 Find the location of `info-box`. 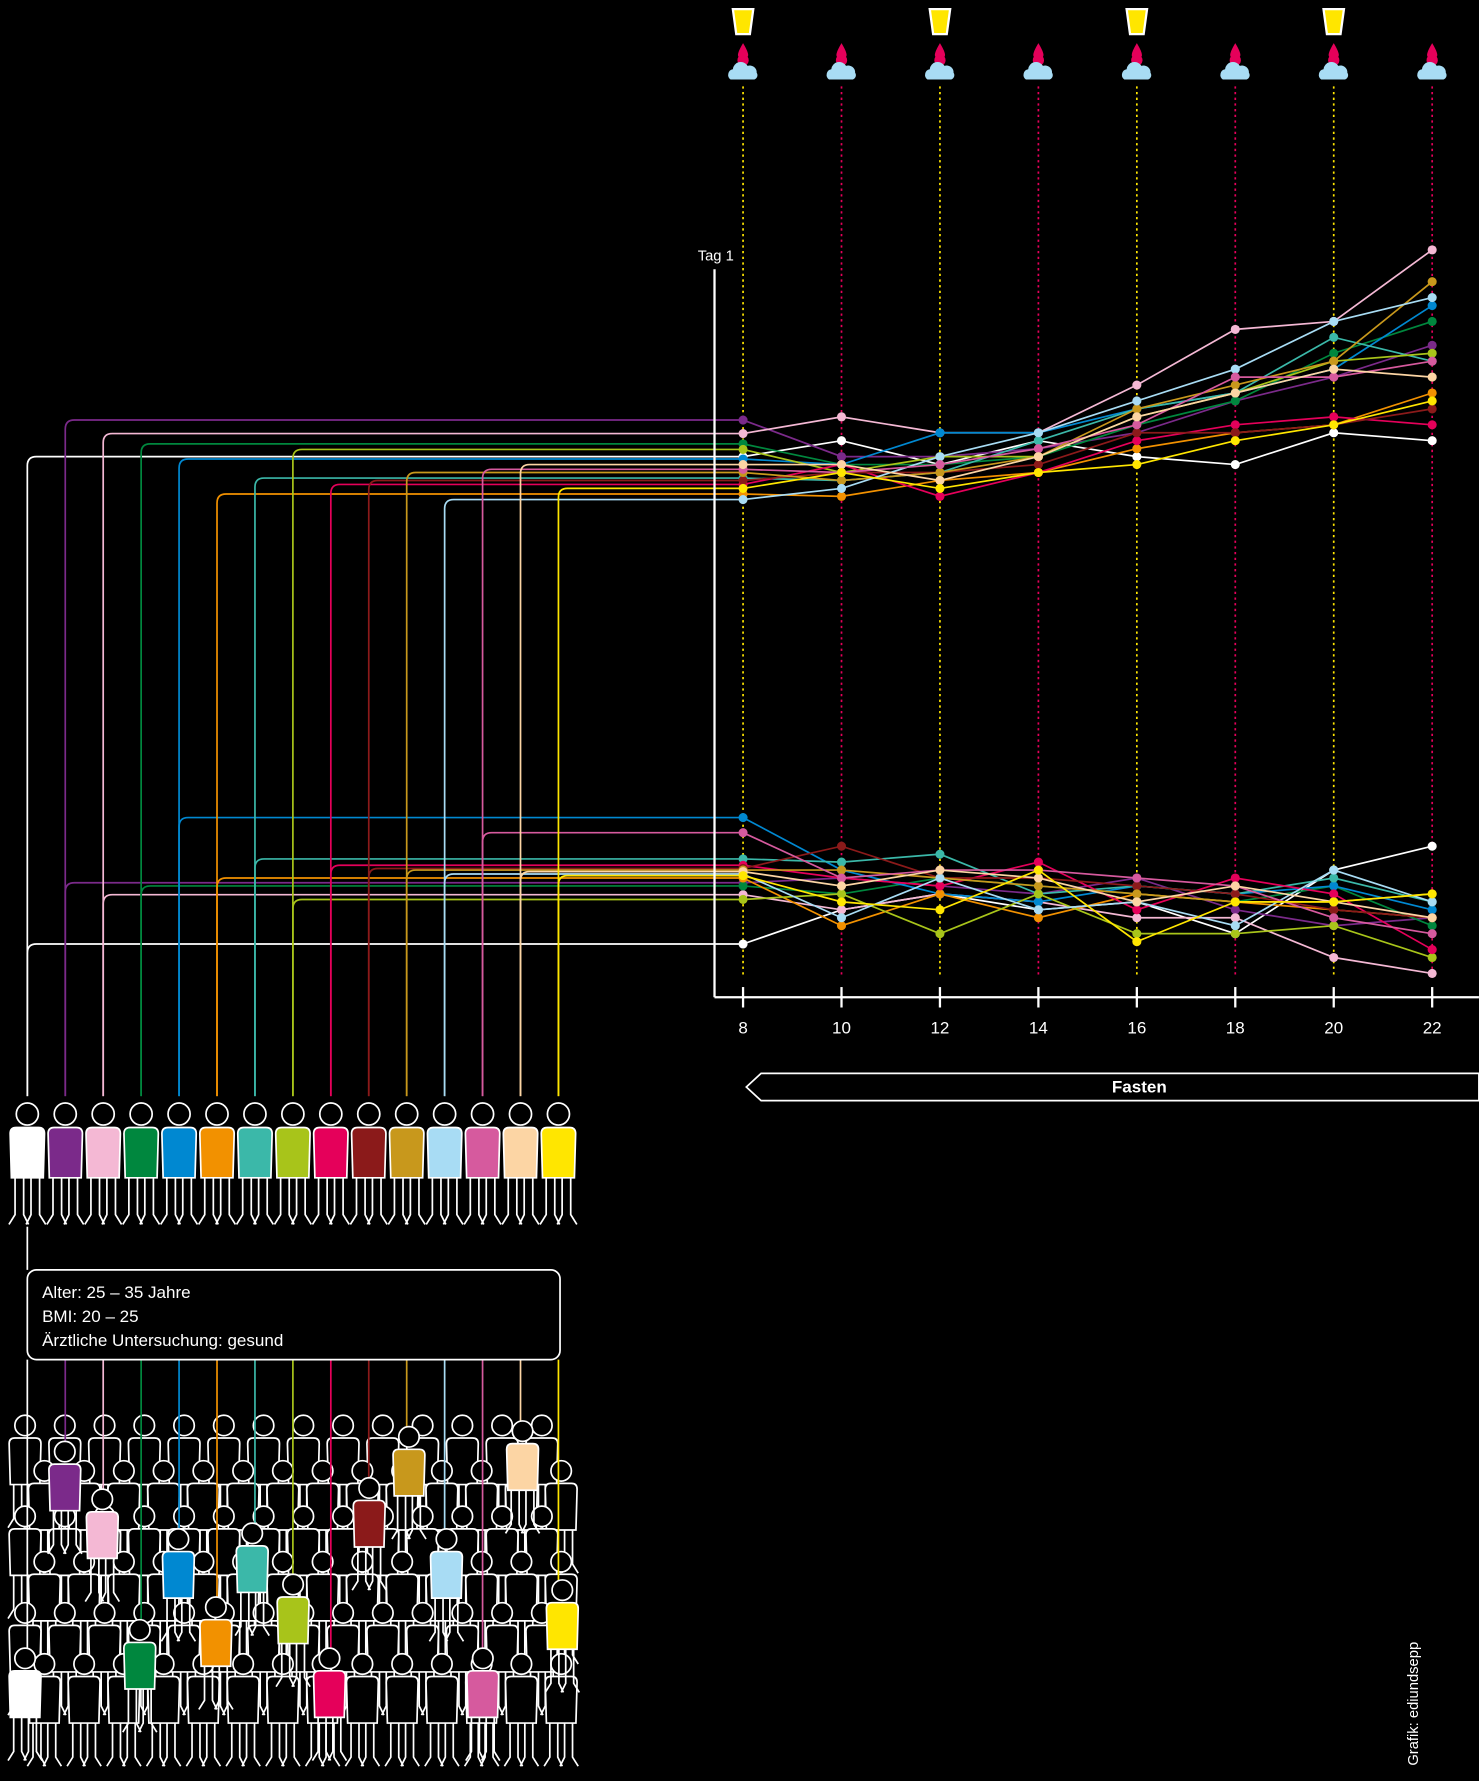

info-box is located at coordinates (293, 1315).